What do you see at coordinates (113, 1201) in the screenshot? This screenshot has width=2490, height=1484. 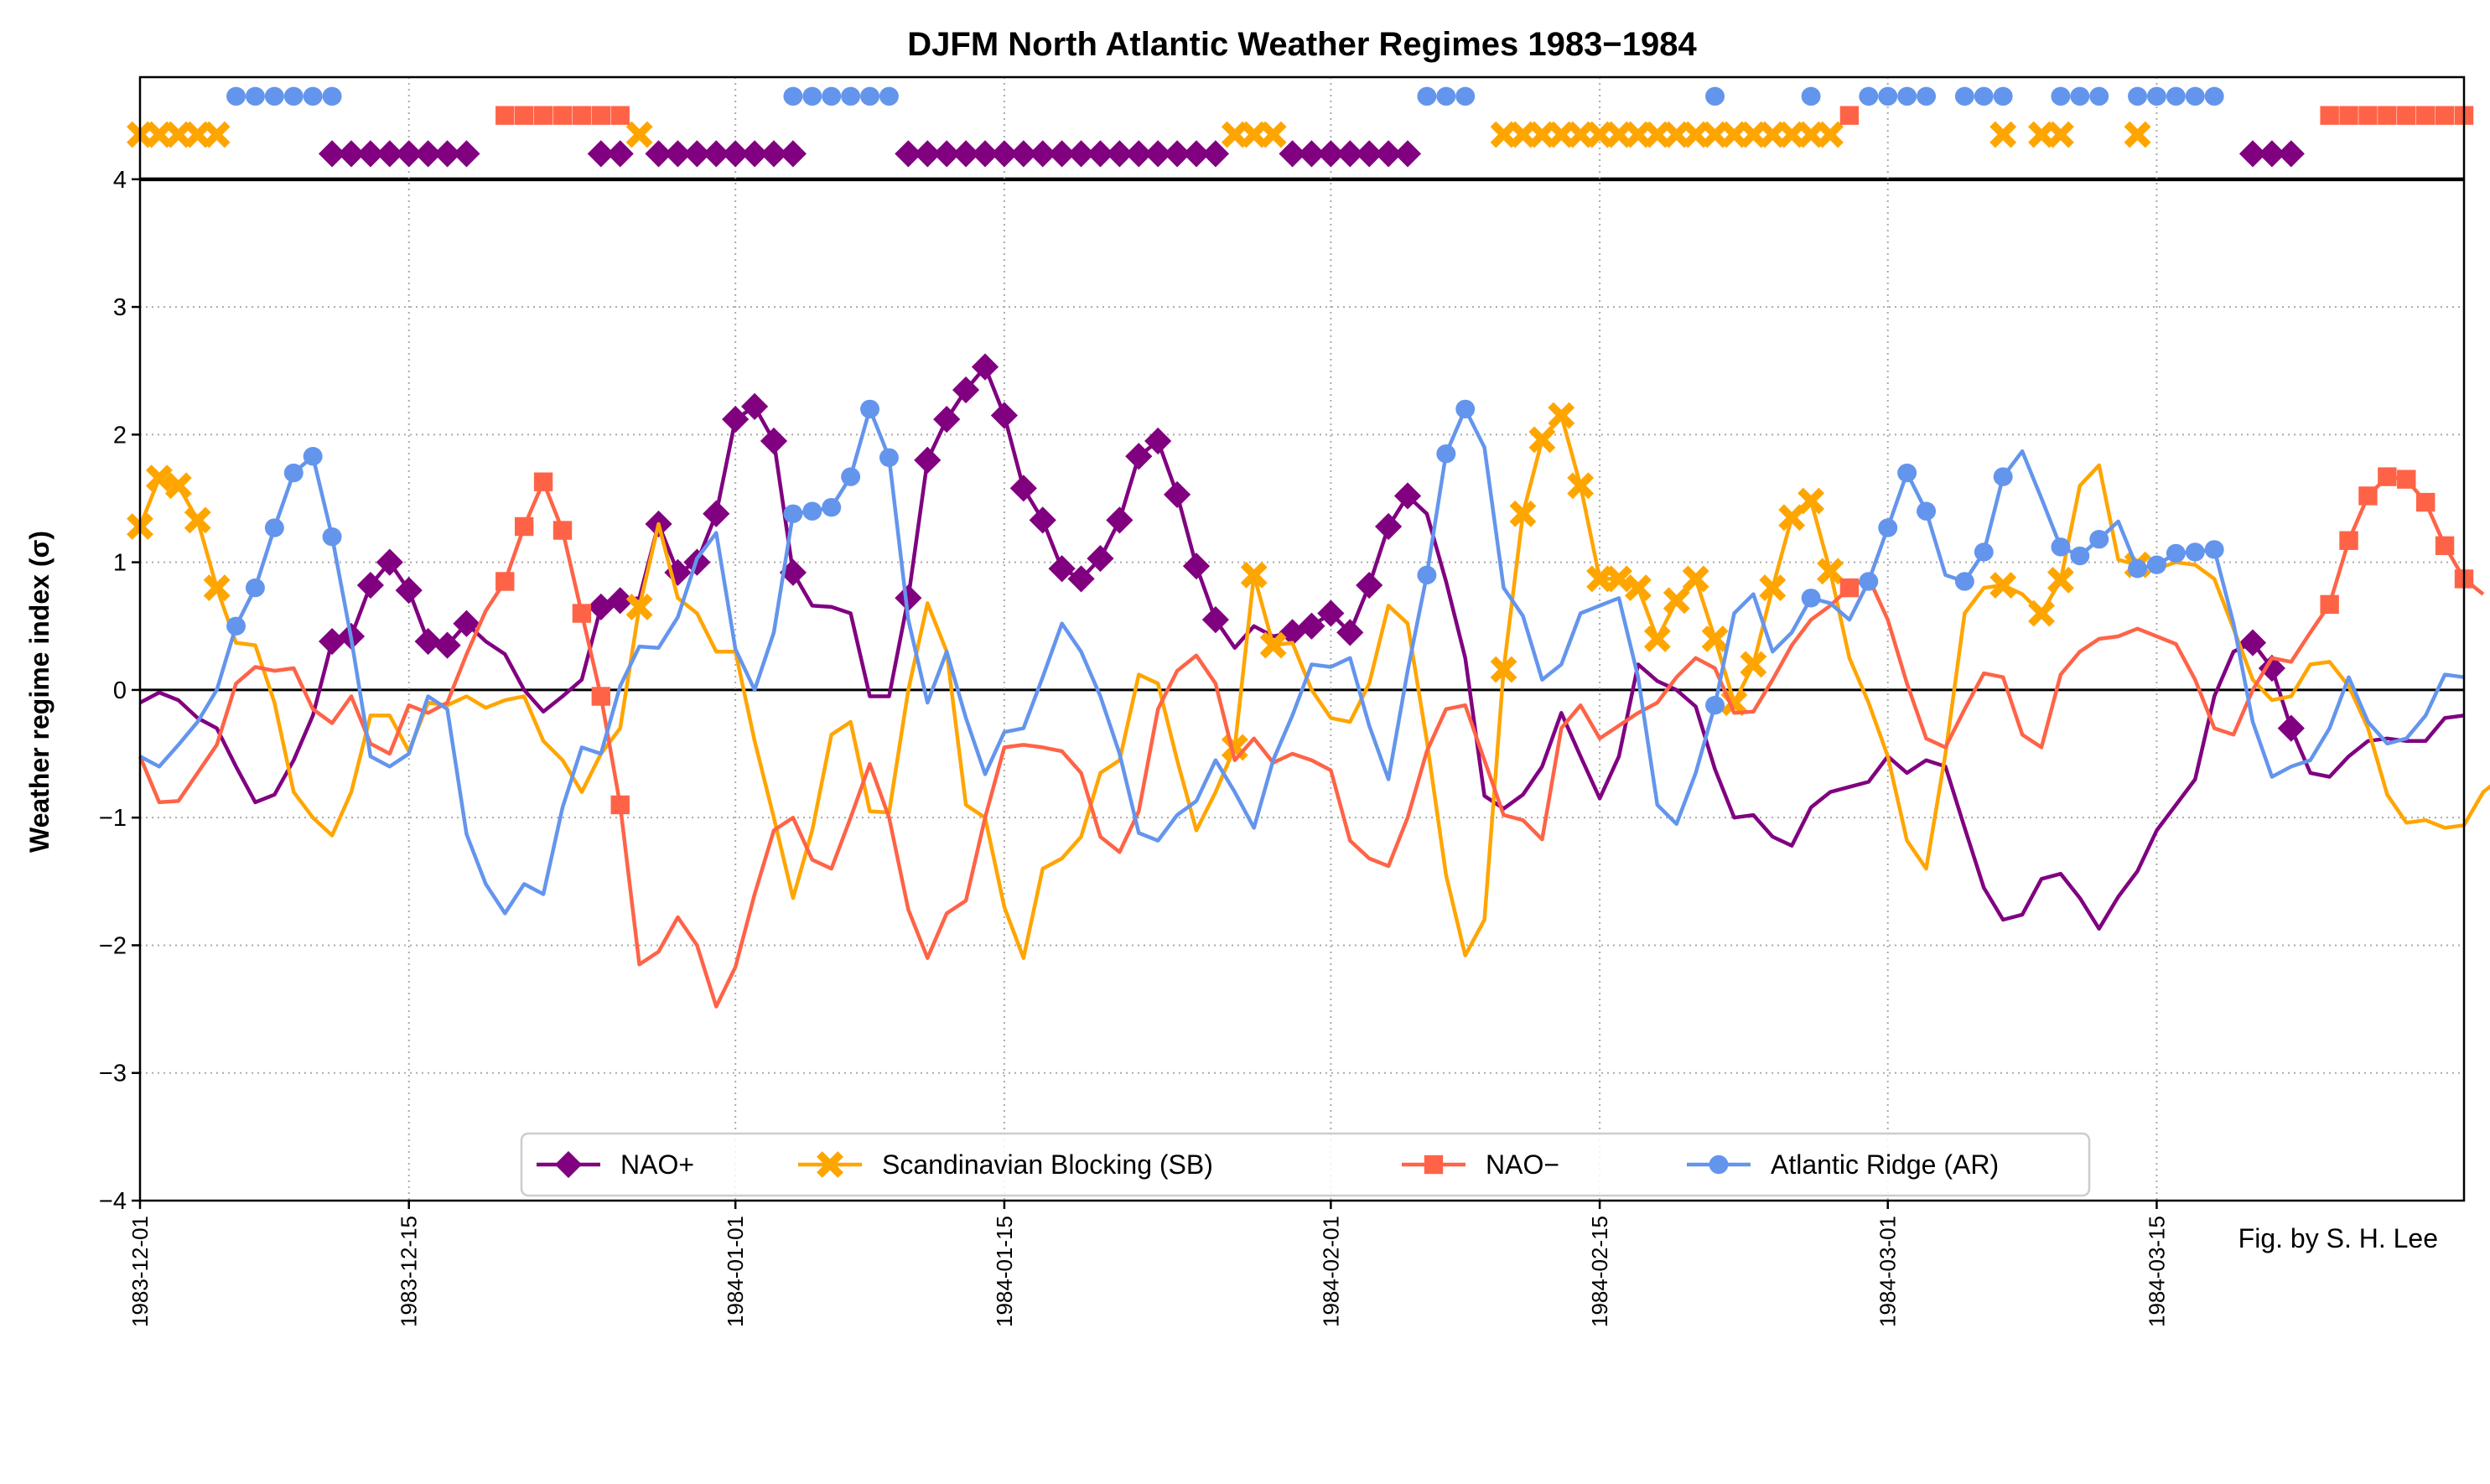 I see `y-tick-label: −4` at bounding box center [113, 1201].